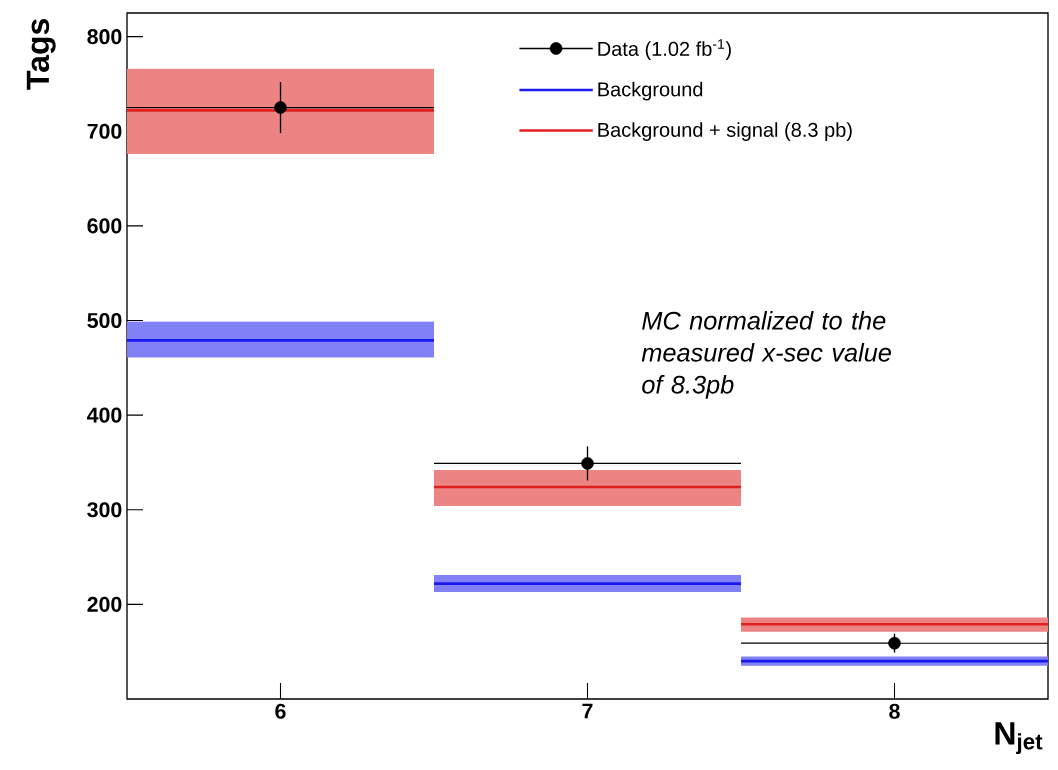 This screenshot has width=1058, height=770. I want to click on y-tick-label: 800, so click(104, 37).